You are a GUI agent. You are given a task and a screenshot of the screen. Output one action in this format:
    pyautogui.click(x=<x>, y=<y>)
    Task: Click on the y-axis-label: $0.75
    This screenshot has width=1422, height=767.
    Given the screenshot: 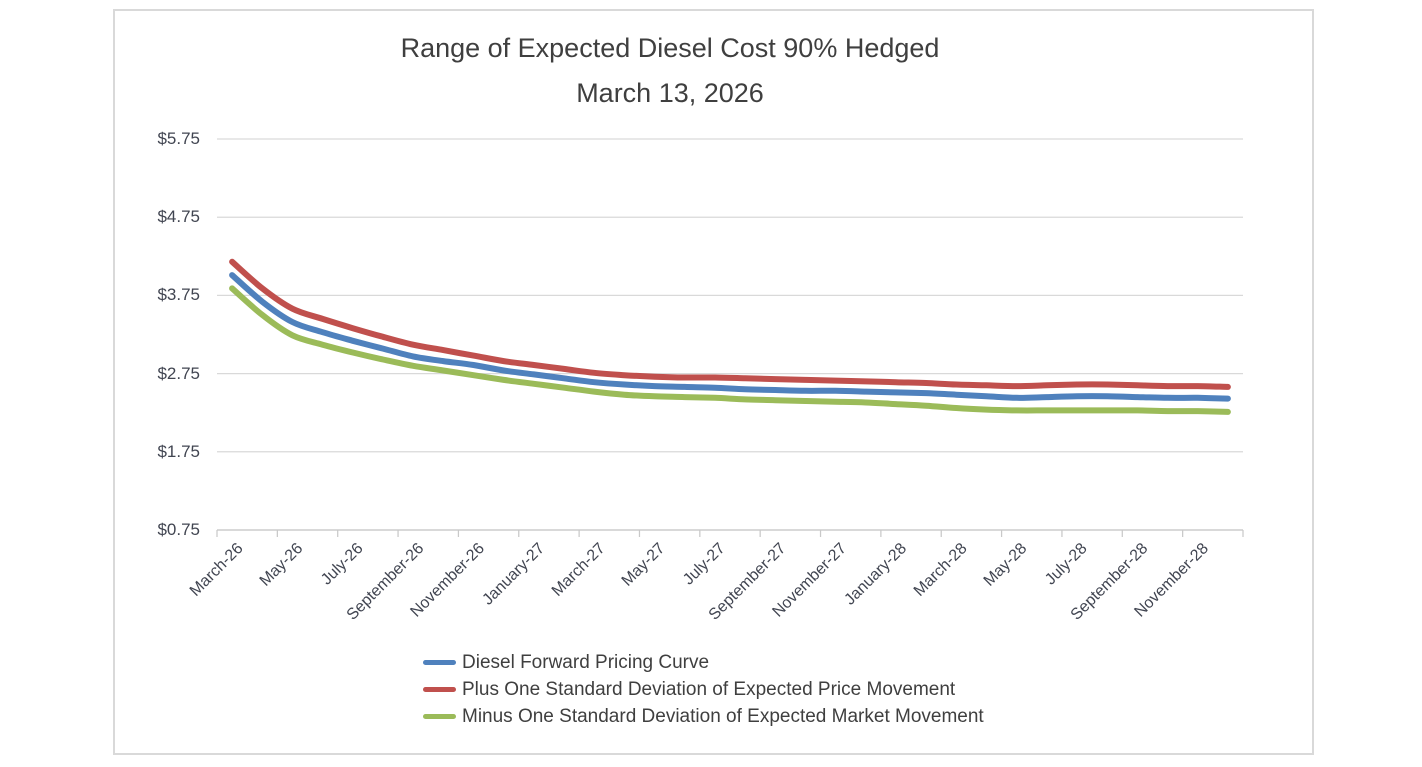 What is the action you would take?
    pyautogui.click(x=178, y=529)
    